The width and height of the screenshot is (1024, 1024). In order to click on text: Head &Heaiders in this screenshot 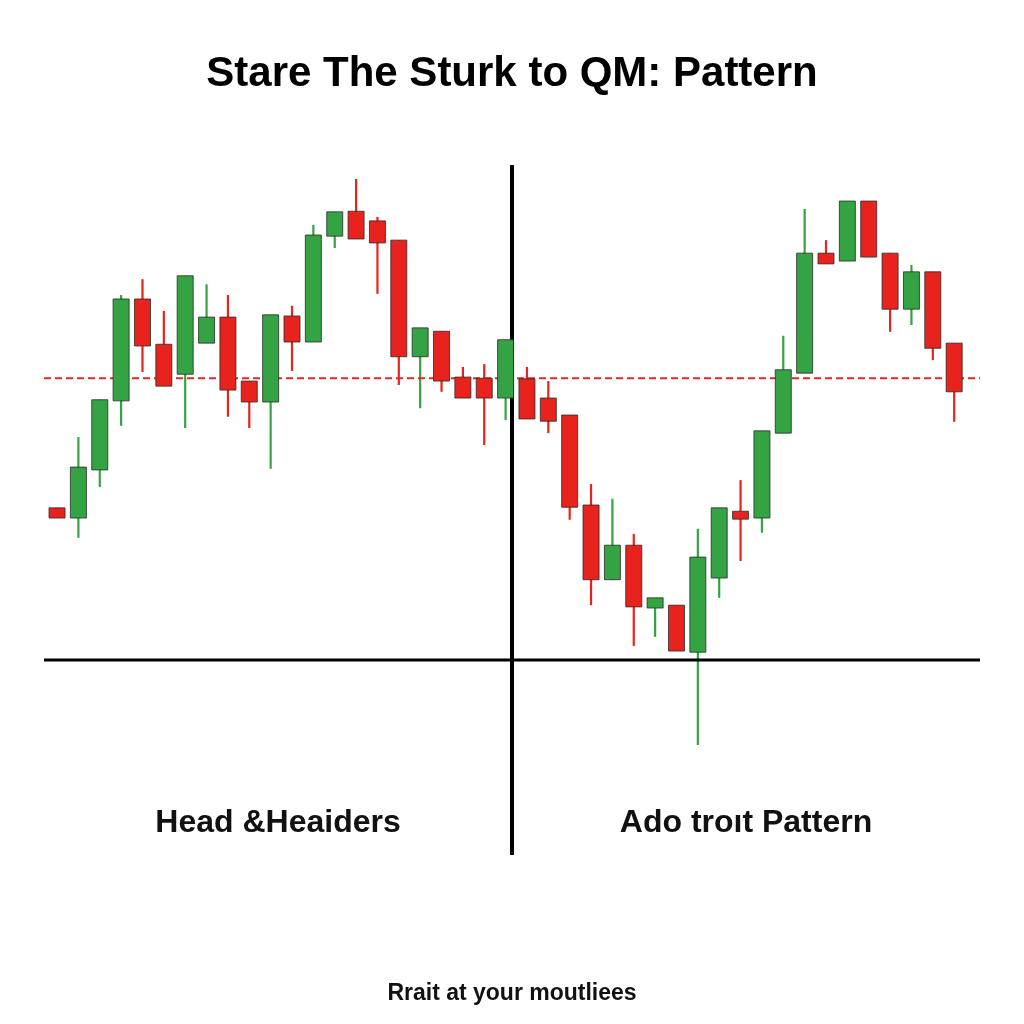, I will do `click(278, 821)`.